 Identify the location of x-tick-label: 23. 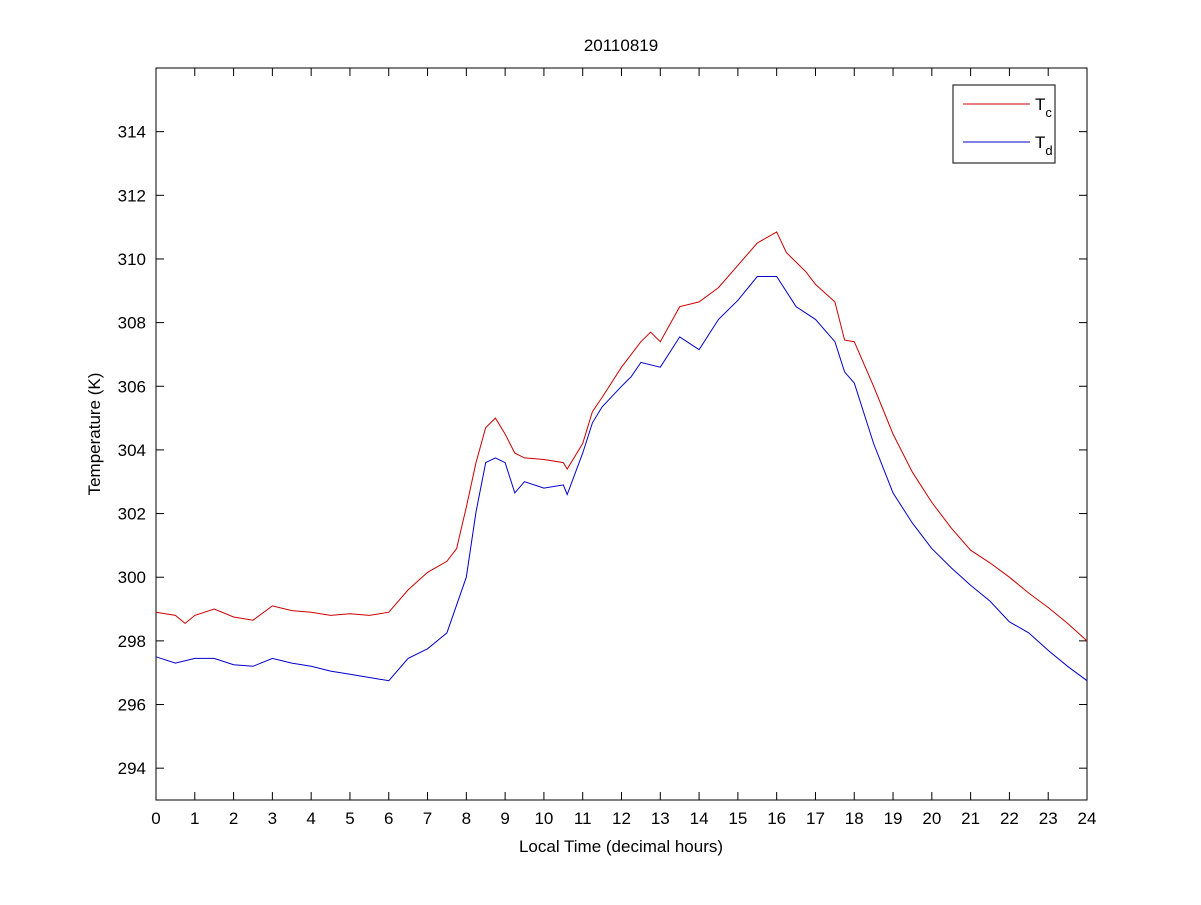
(1048, 818).